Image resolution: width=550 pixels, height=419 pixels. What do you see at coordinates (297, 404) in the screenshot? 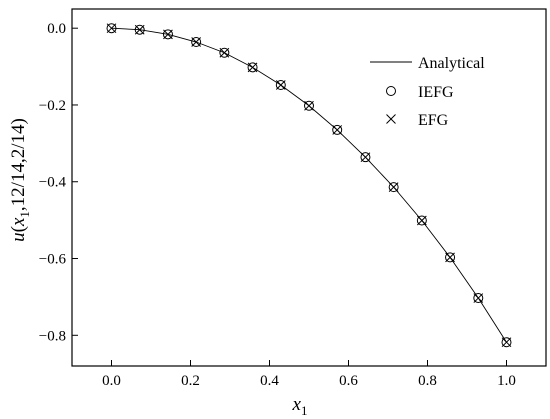
I see `x-axis-title-main: x` at bounding box center [297, 404].